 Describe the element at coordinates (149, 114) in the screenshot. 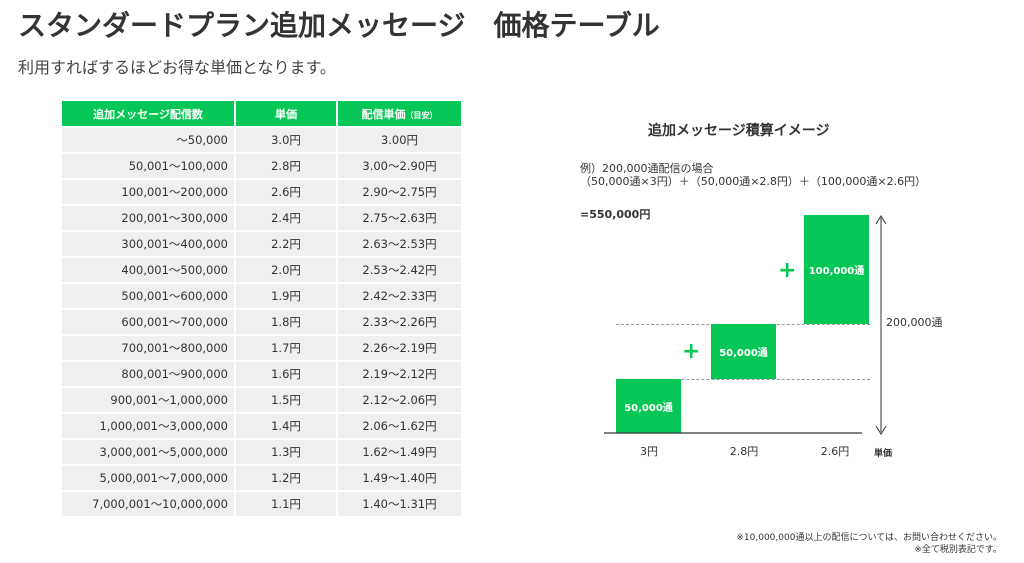

I see `column-header: 追加メッセージ配信数` at that location.